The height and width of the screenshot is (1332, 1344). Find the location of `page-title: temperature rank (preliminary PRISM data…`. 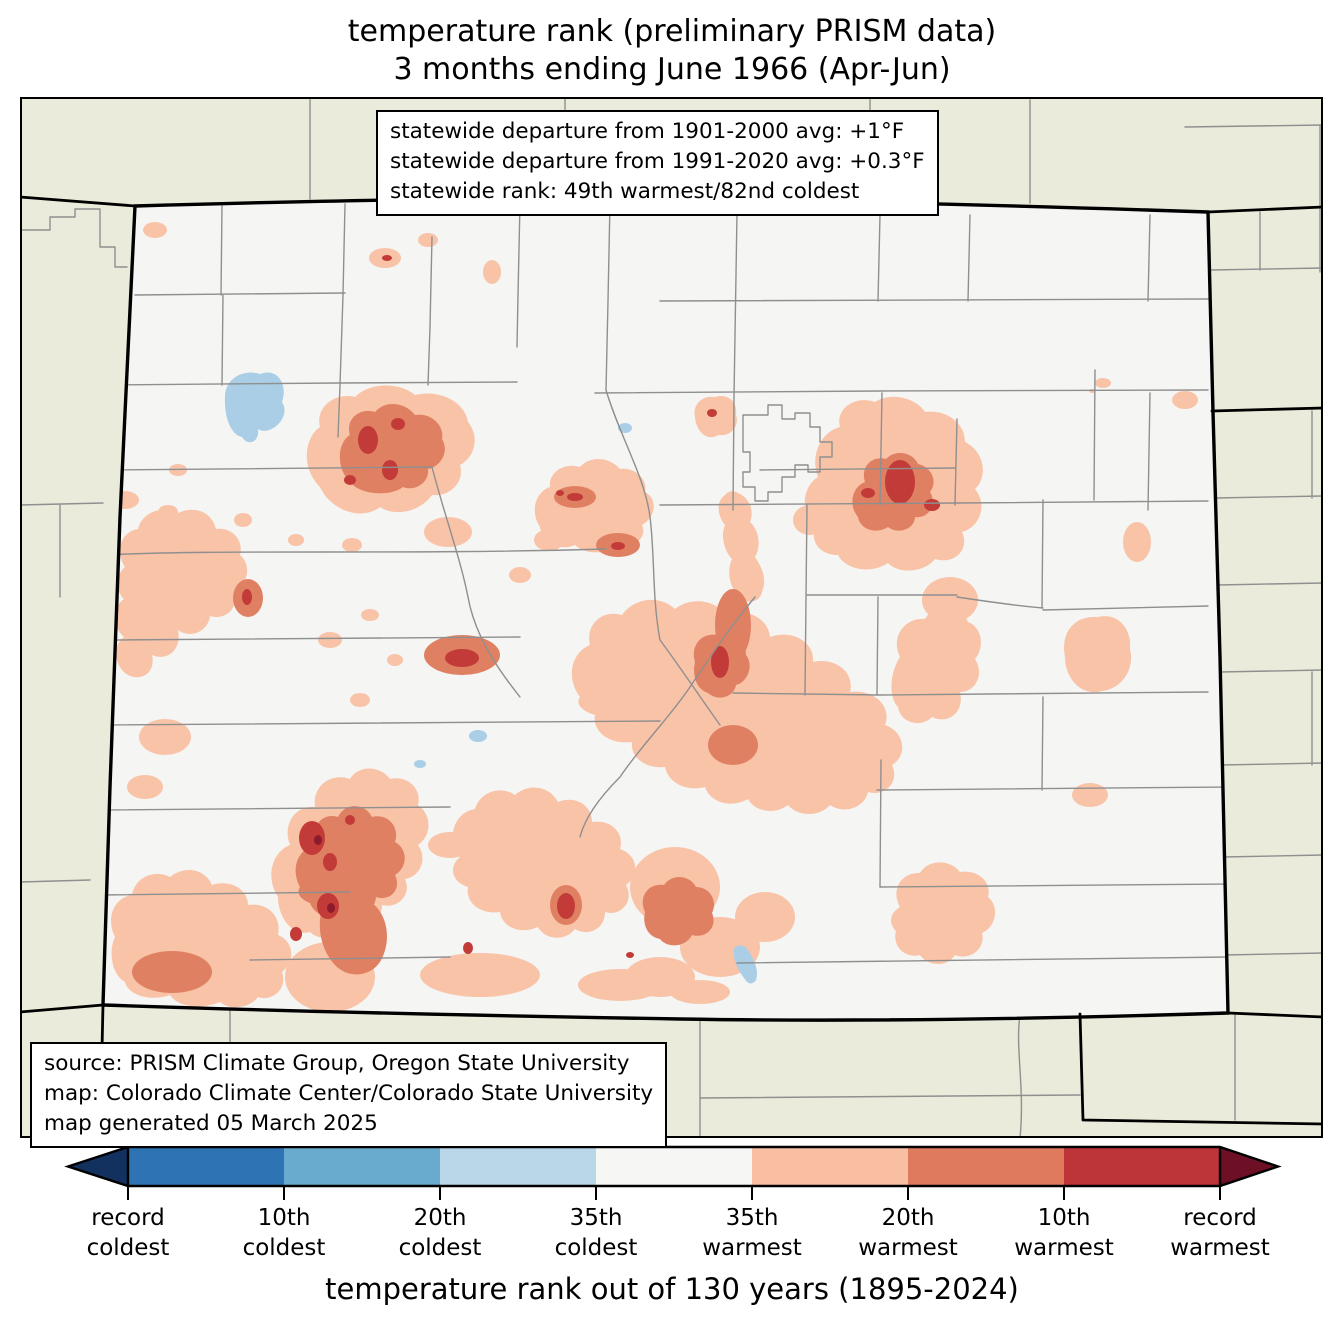

page-title: temperature rank (preliminary PRISM data… is located at coordinates (672, 31).